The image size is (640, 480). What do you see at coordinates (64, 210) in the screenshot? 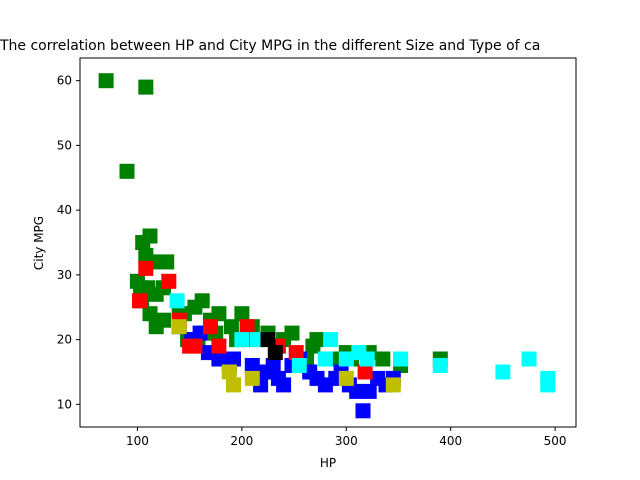
I see `y-tick-label: 40` at bounding box center [64, 210].